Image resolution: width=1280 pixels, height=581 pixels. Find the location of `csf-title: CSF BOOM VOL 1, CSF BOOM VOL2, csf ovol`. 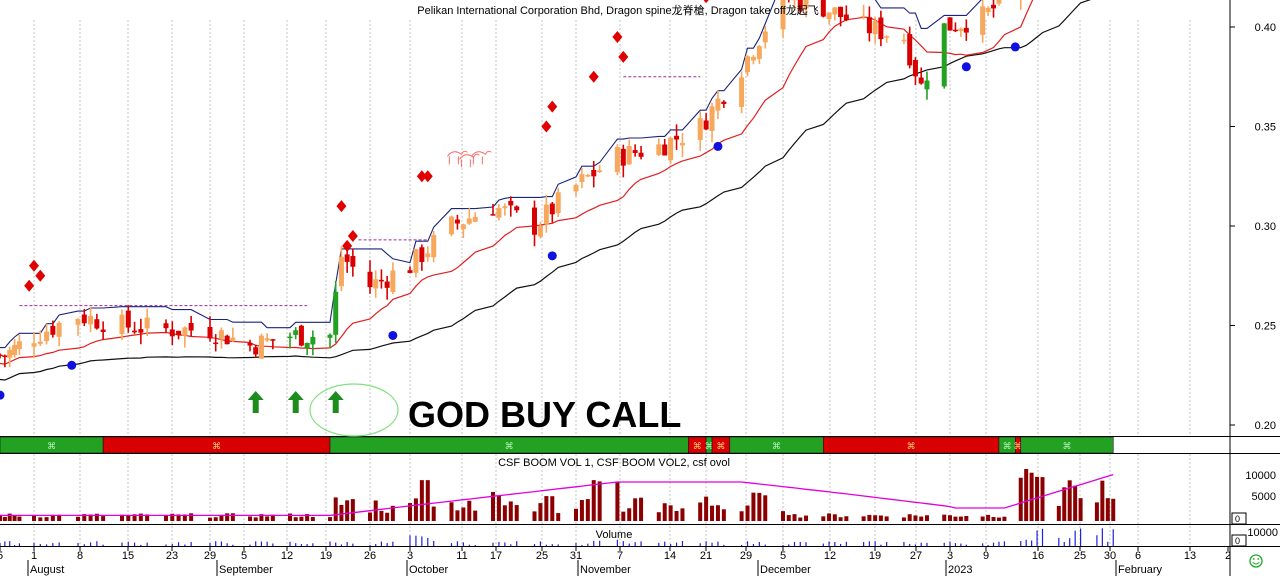

csf-title: CSF BOOM VOL 1, CSF BOOM VOL2, csf ovol is located at coordinates (614, 463).